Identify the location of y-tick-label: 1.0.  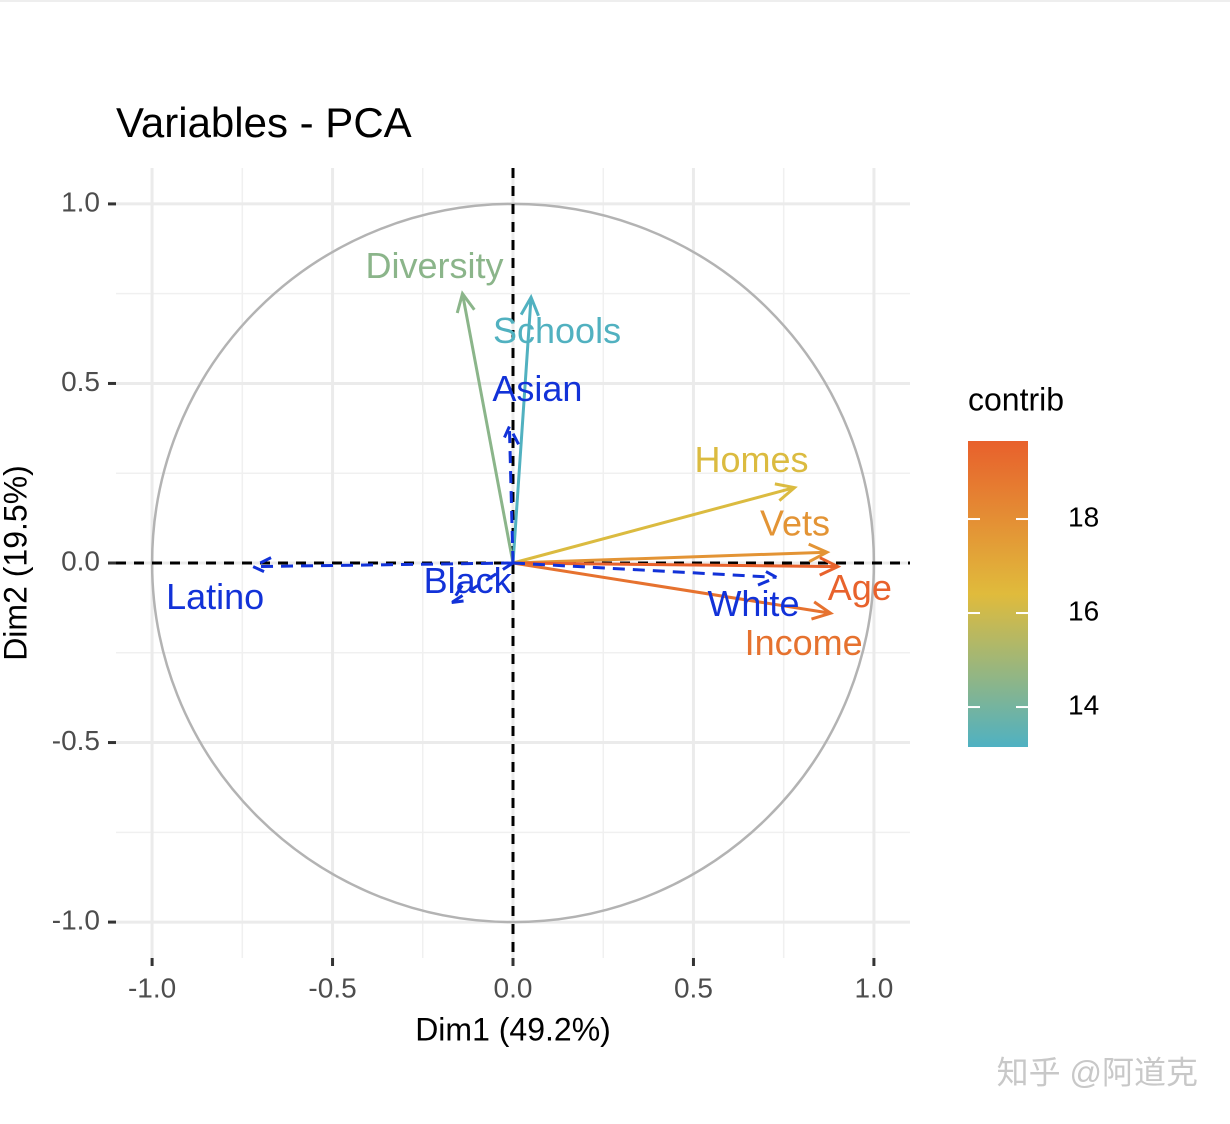
(80, 201).